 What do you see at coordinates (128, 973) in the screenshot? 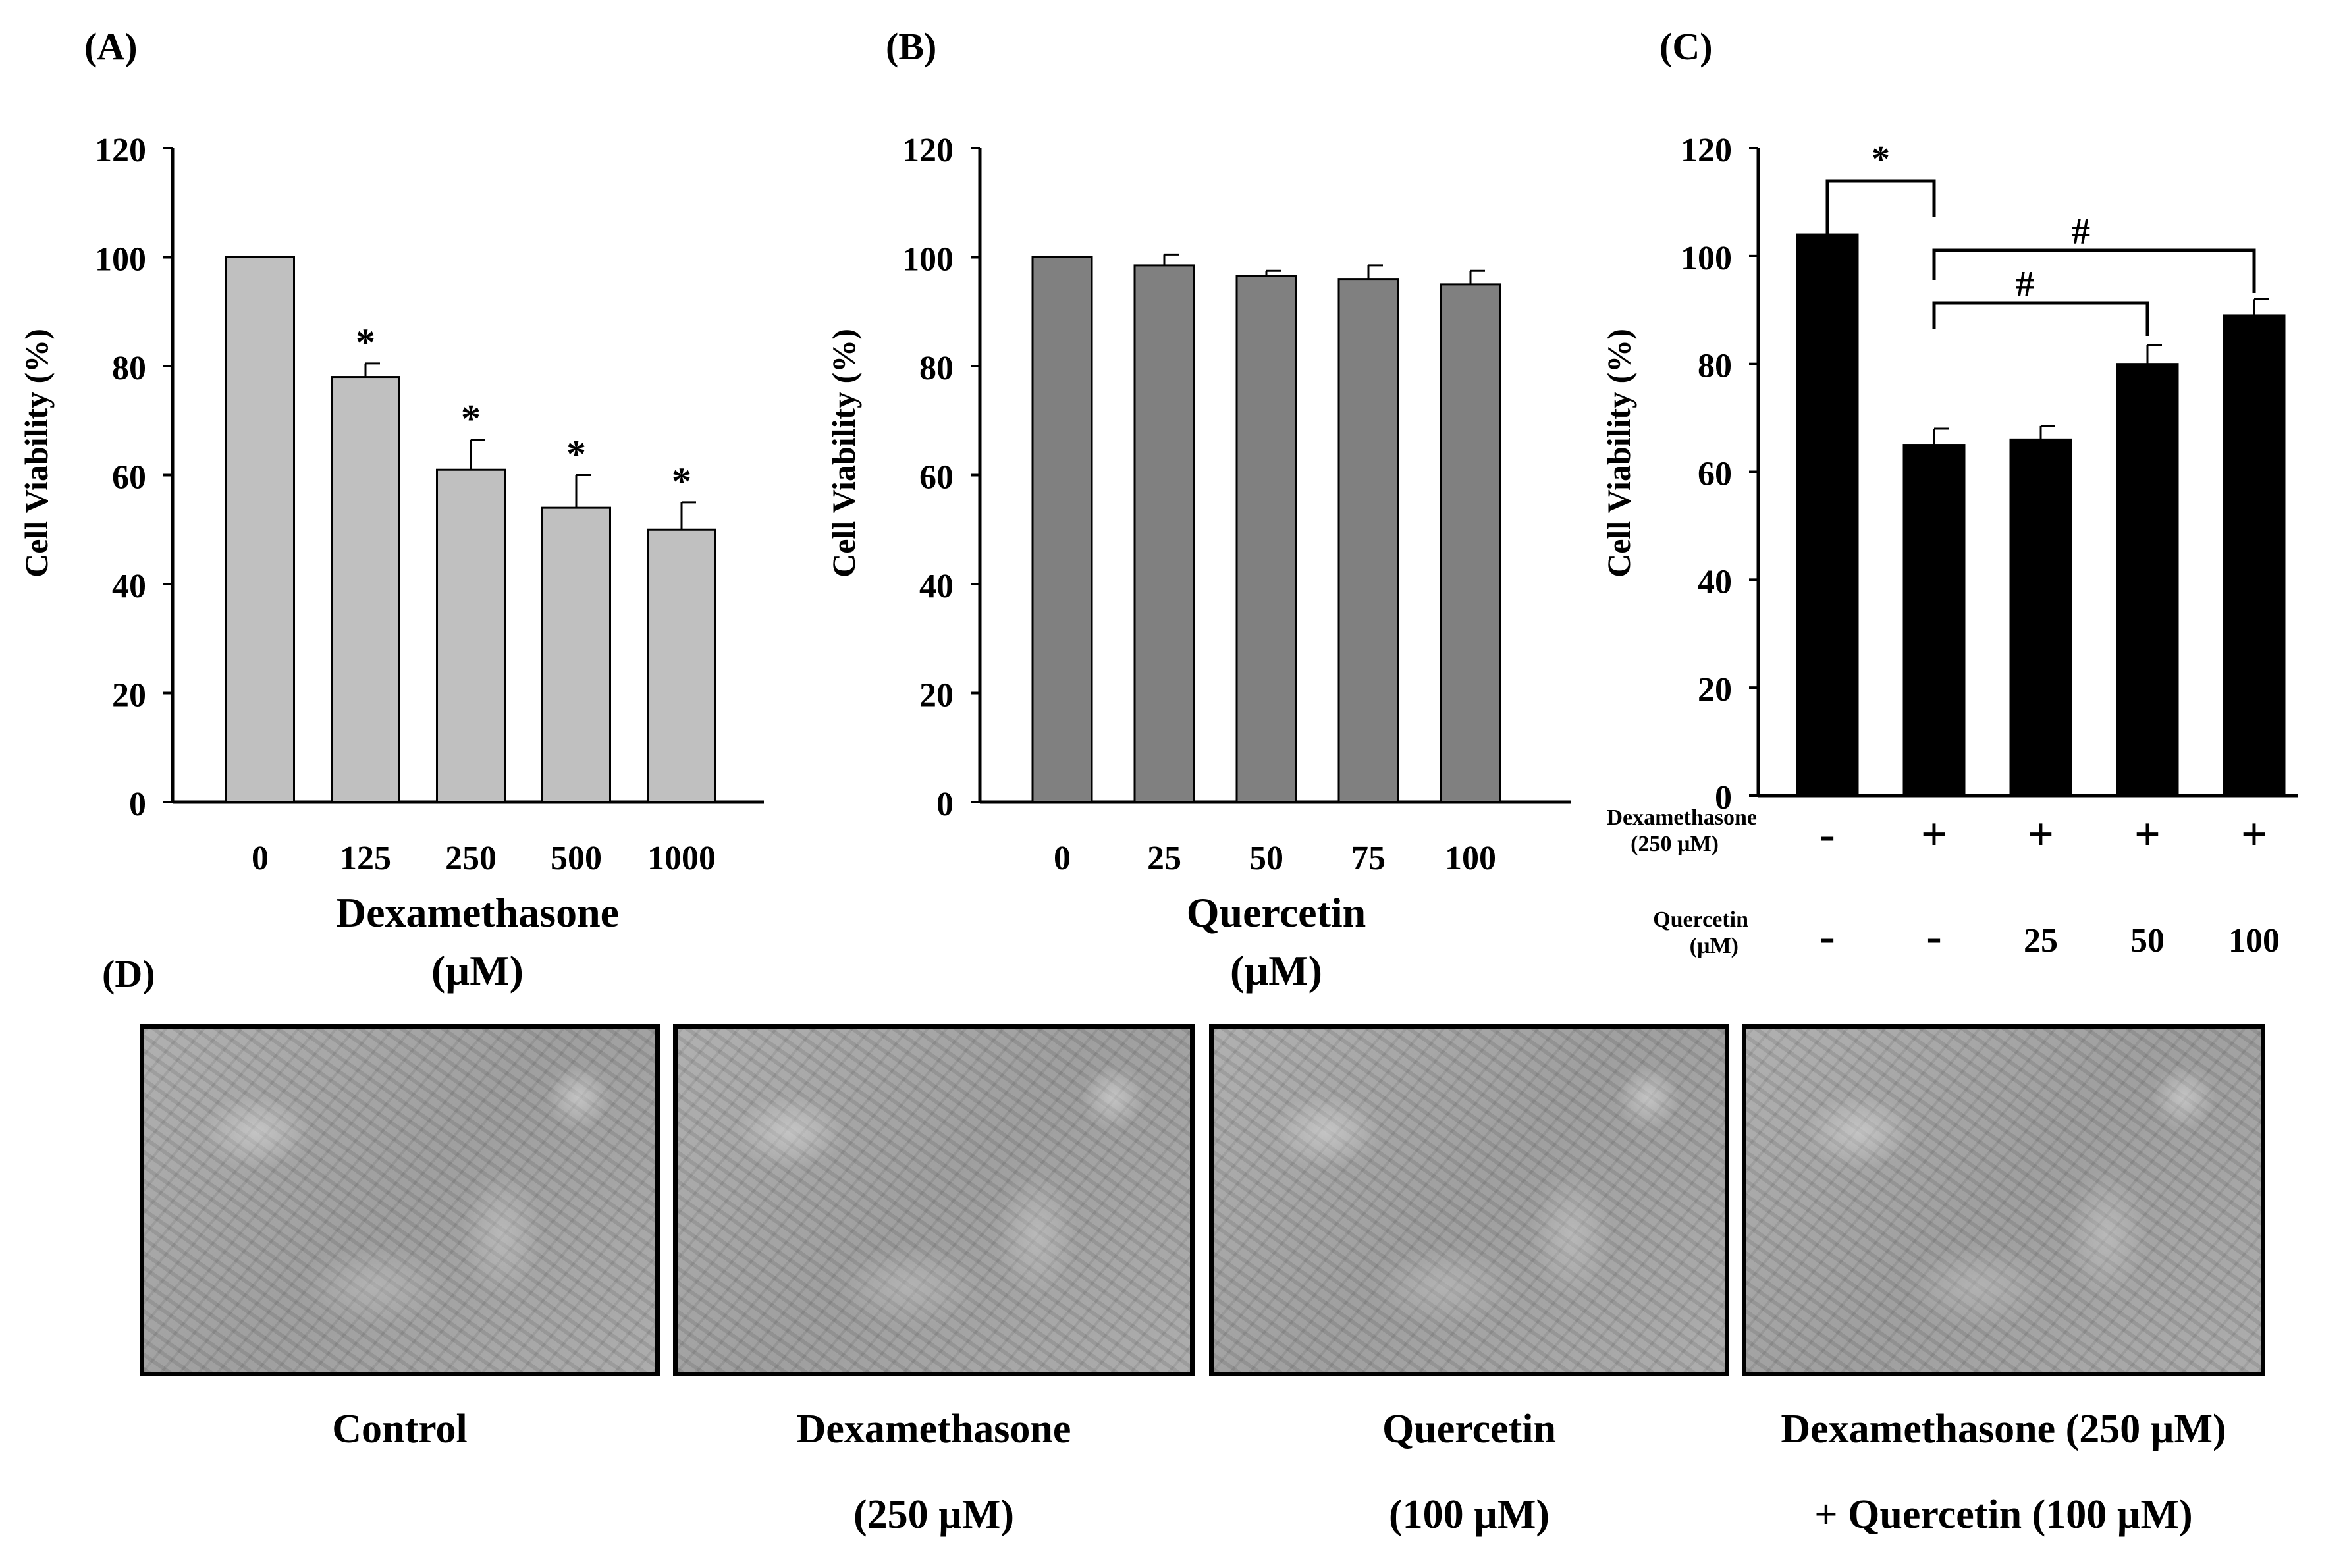
I see `panel-d-label: (D)` at bounding box center [128, 973].